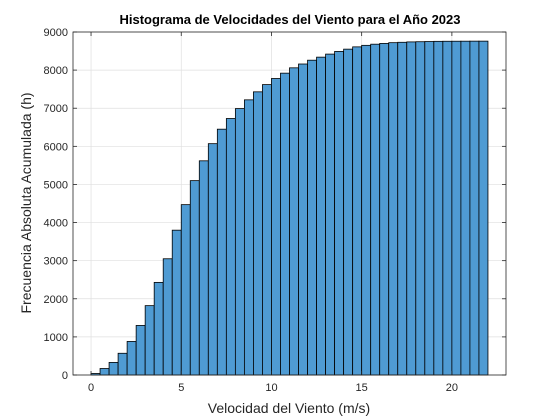 The height and width of the screenshot is (420, 560). Describe the element at coordinates (56, 109) in the screenshot. I see `y-tick-label: 7000` at that location.